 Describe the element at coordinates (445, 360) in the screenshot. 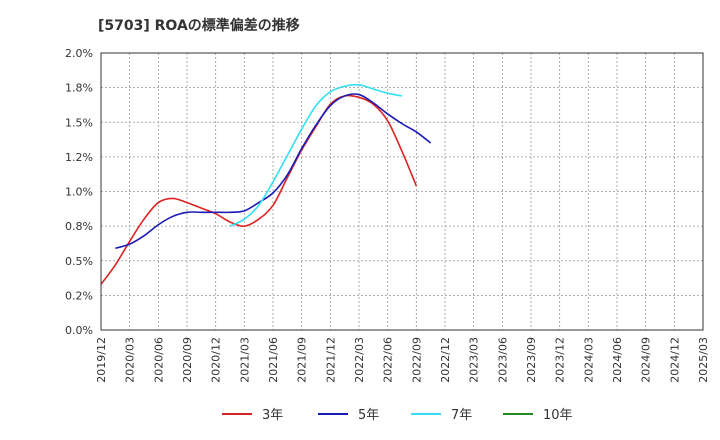

I see `x-tick-label: 2022/12` at that location.